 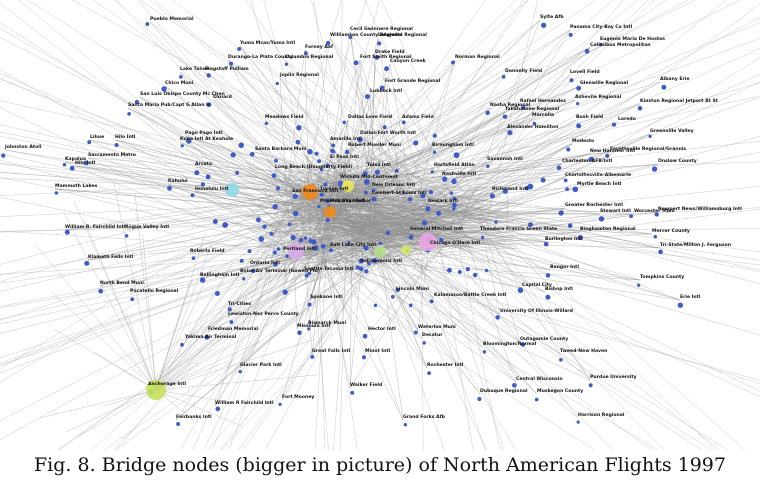 I want to click on airport-label: Norman Regional, so click(x=477, y=57).